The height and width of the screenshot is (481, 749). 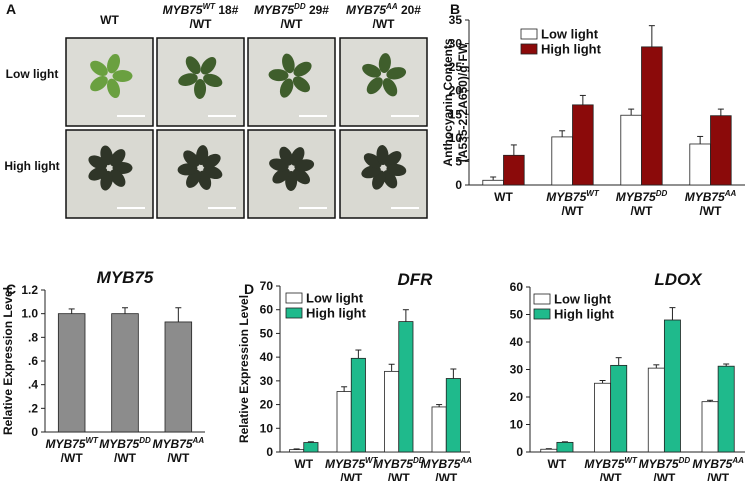 What do you see at coordinates (201, 9) in the screenshot?
I see `label: MYB75WT 18#` at bounding box center [201, 9].